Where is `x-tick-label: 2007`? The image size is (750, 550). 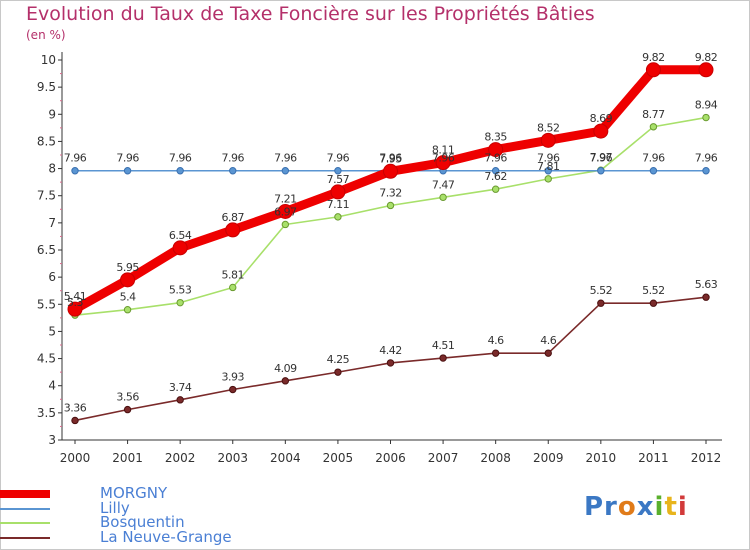
x-tick-label: 2007 is located at coordinates (443, 458).